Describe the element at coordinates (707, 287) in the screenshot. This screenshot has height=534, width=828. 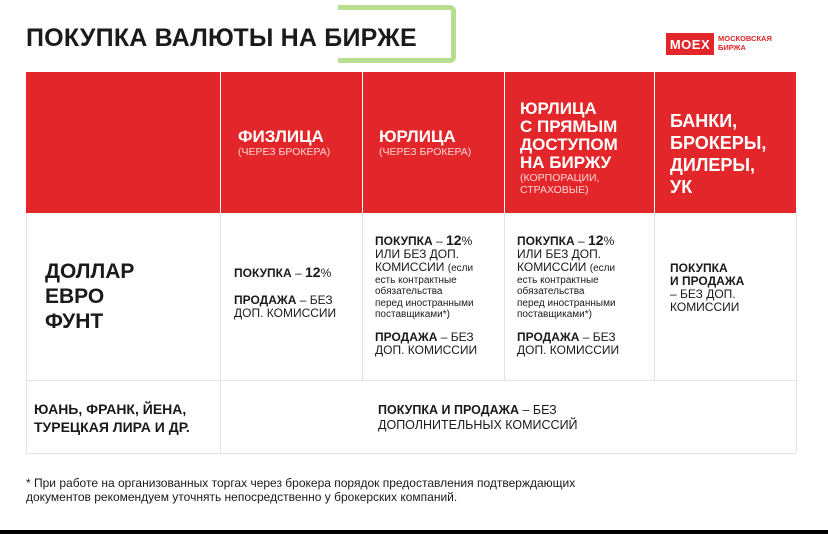
I see `cell-banks: ПОКУПКА И ПРОДАЖА – БЕЗ ДОП. КОМИССИИ` at that location.